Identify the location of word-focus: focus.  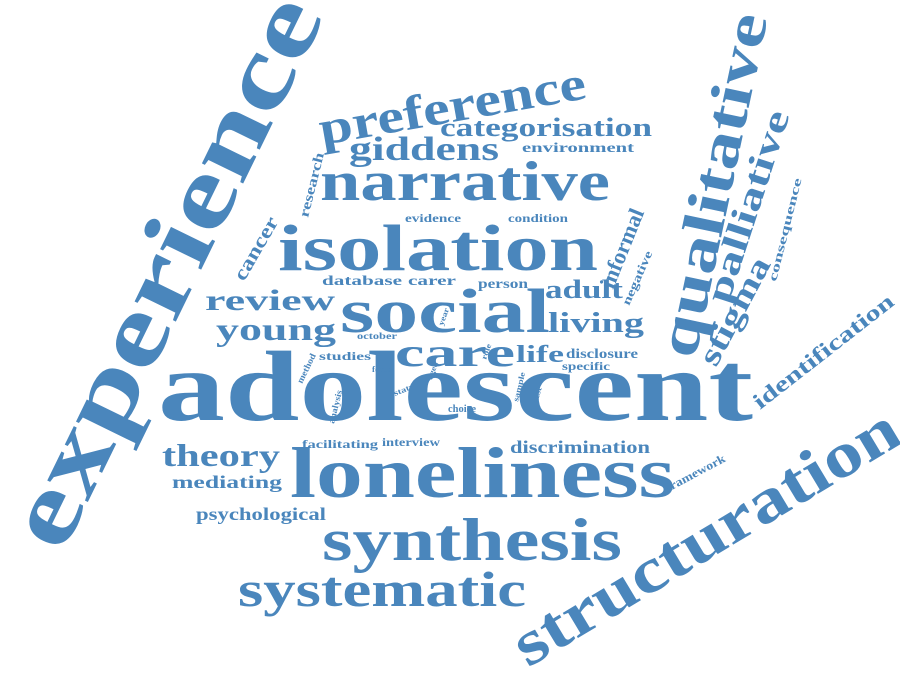
(382, 369).